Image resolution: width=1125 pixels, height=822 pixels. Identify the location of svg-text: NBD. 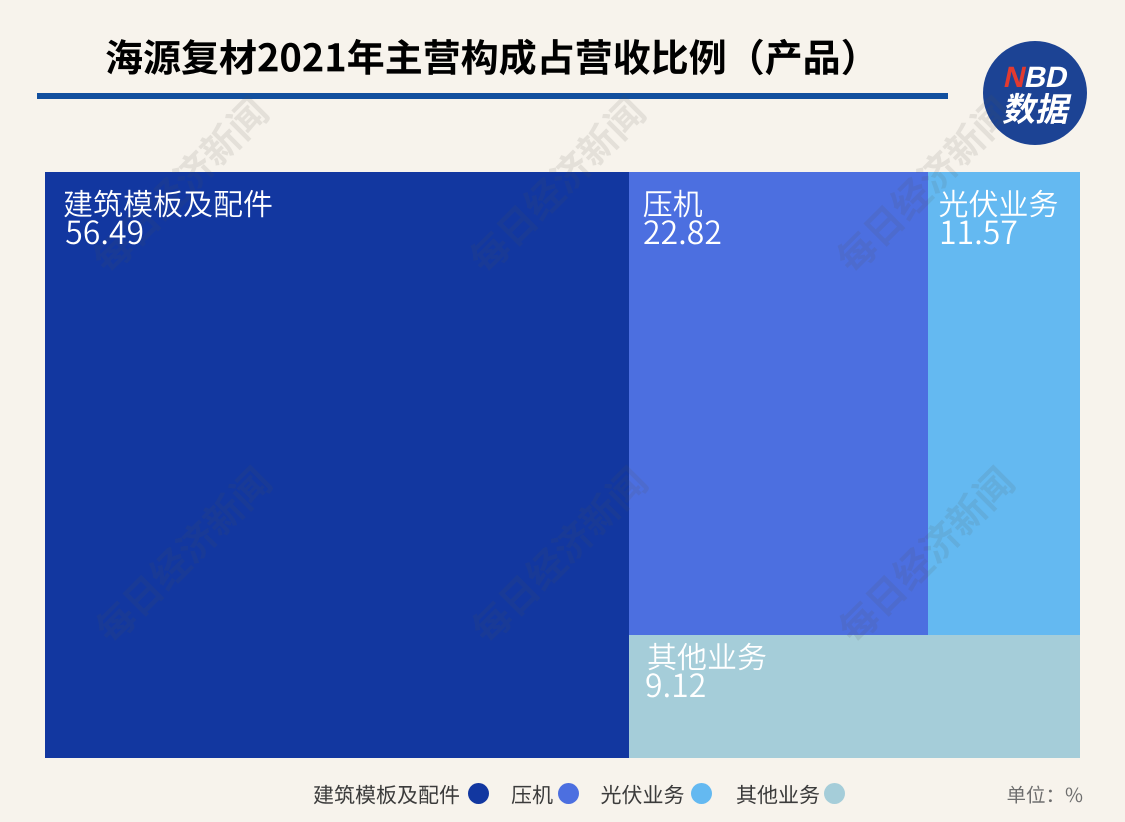
(1036, 77).